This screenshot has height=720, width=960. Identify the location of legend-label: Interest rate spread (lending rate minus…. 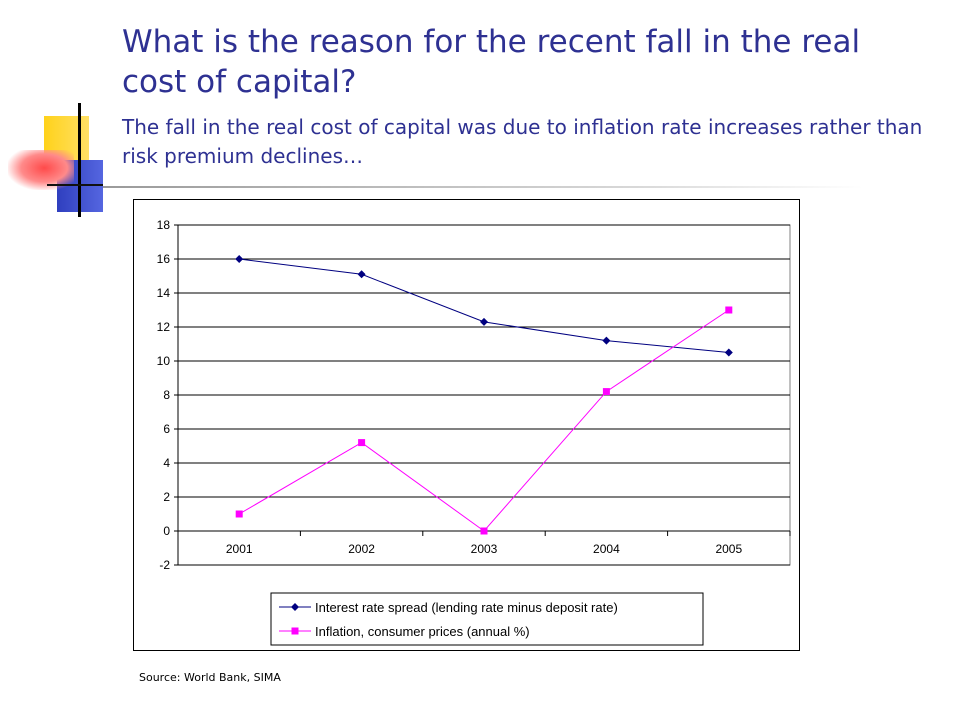
(466, 607).